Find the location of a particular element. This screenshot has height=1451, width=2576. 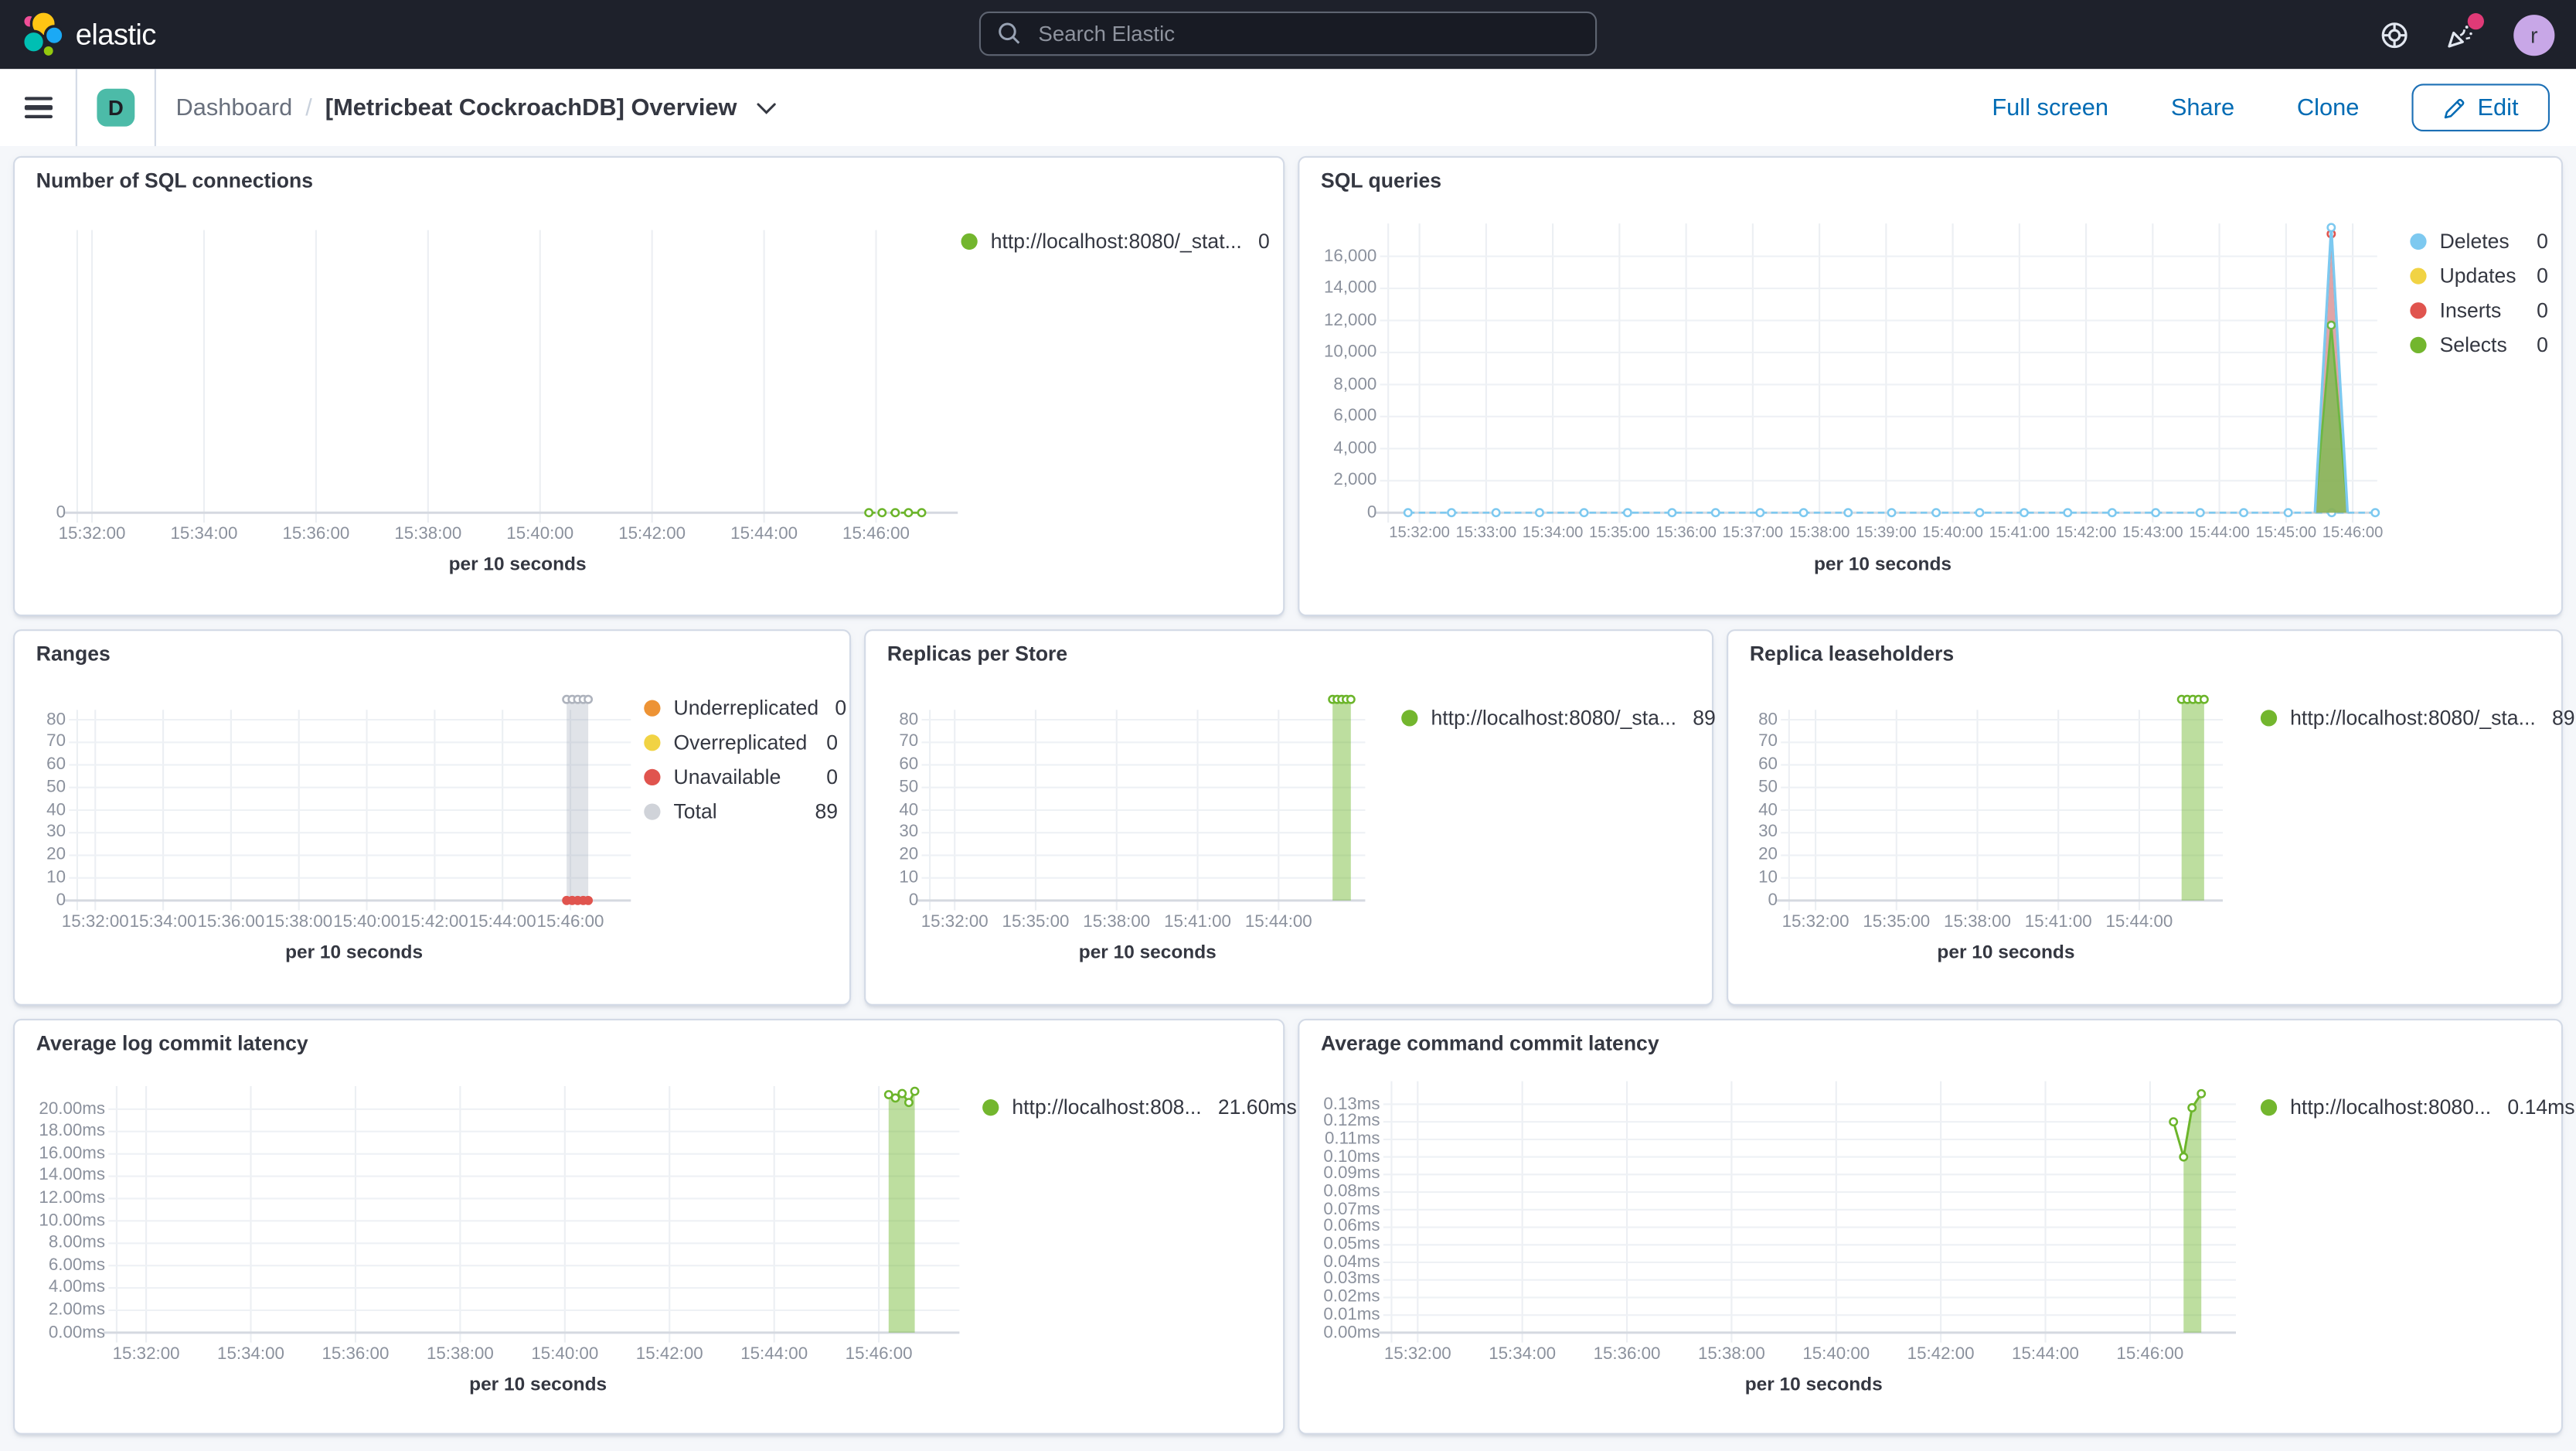

y-axis-label: 50 is located at coordinates (909, 786).